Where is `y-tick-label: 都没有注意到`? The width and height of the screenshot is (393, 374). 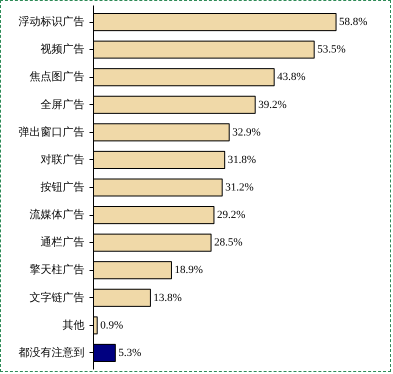
y-tick-label: 都没有注意到 is located at coordinates (51, 352).